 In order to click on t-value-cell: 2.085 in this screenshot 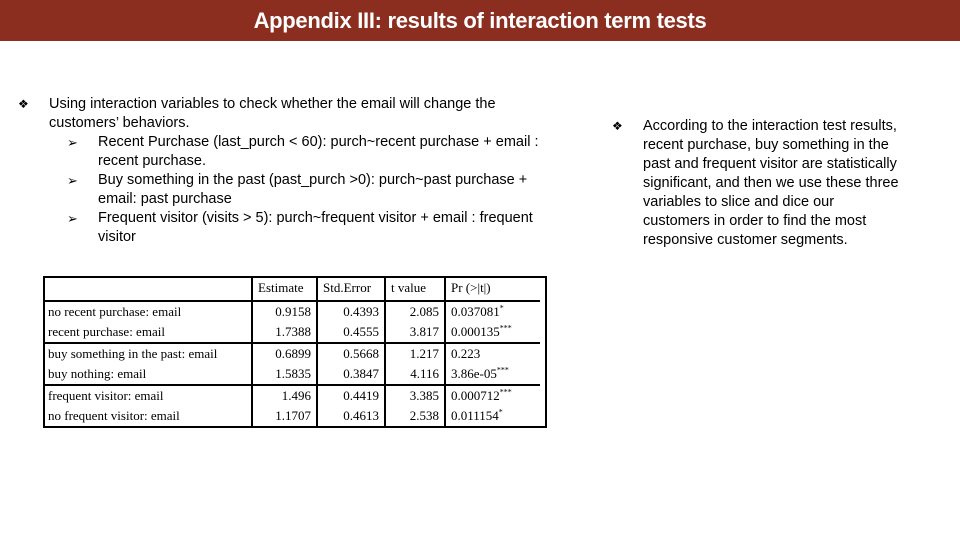, I will do `click(415, 311)`.